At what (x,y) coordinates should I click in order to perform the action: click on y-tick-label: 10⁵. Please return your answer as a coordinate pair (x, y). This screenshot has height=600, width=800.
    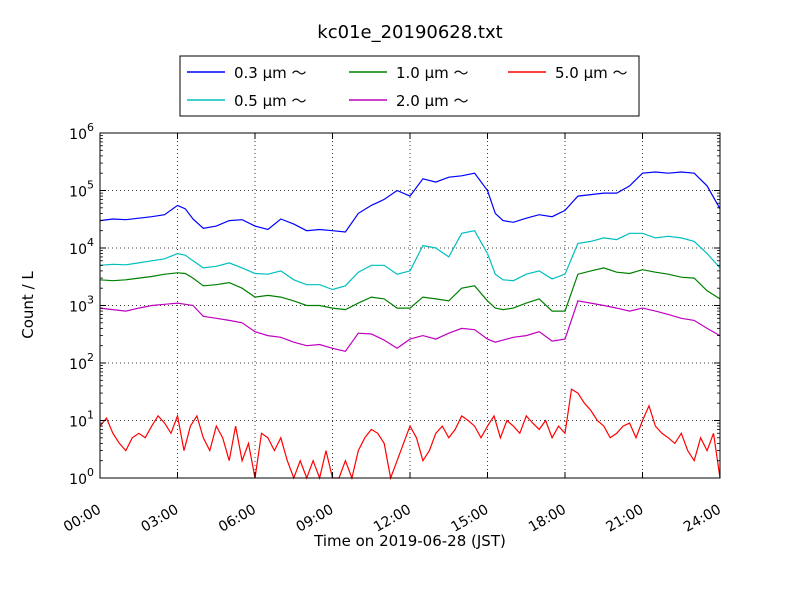
    Looking at the image, I should click on (81, 190).